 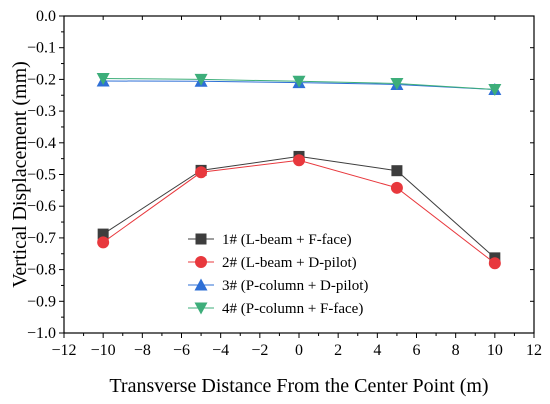 I want to click on y-tick-label: −0.6, so click(x=41, y=206).